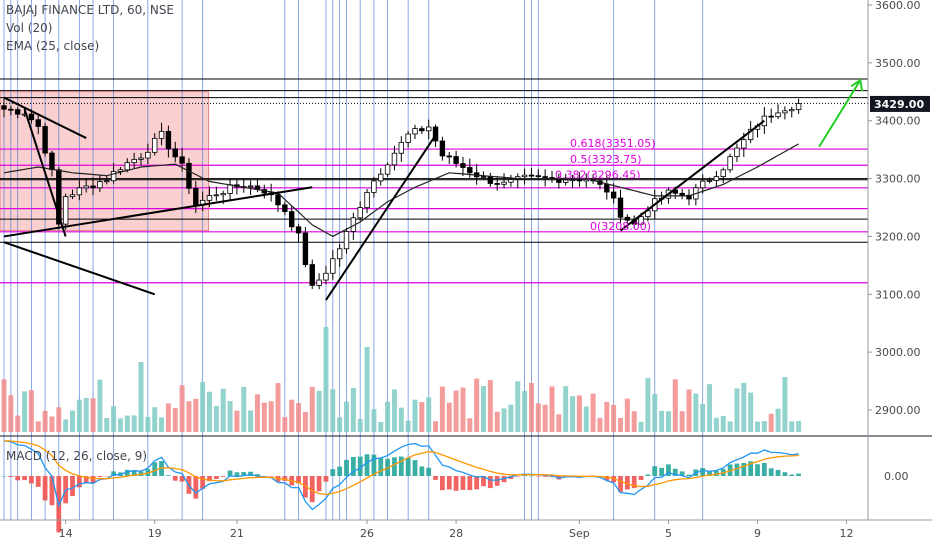  I want to click on date-label-2: 21, so click(237, 533).